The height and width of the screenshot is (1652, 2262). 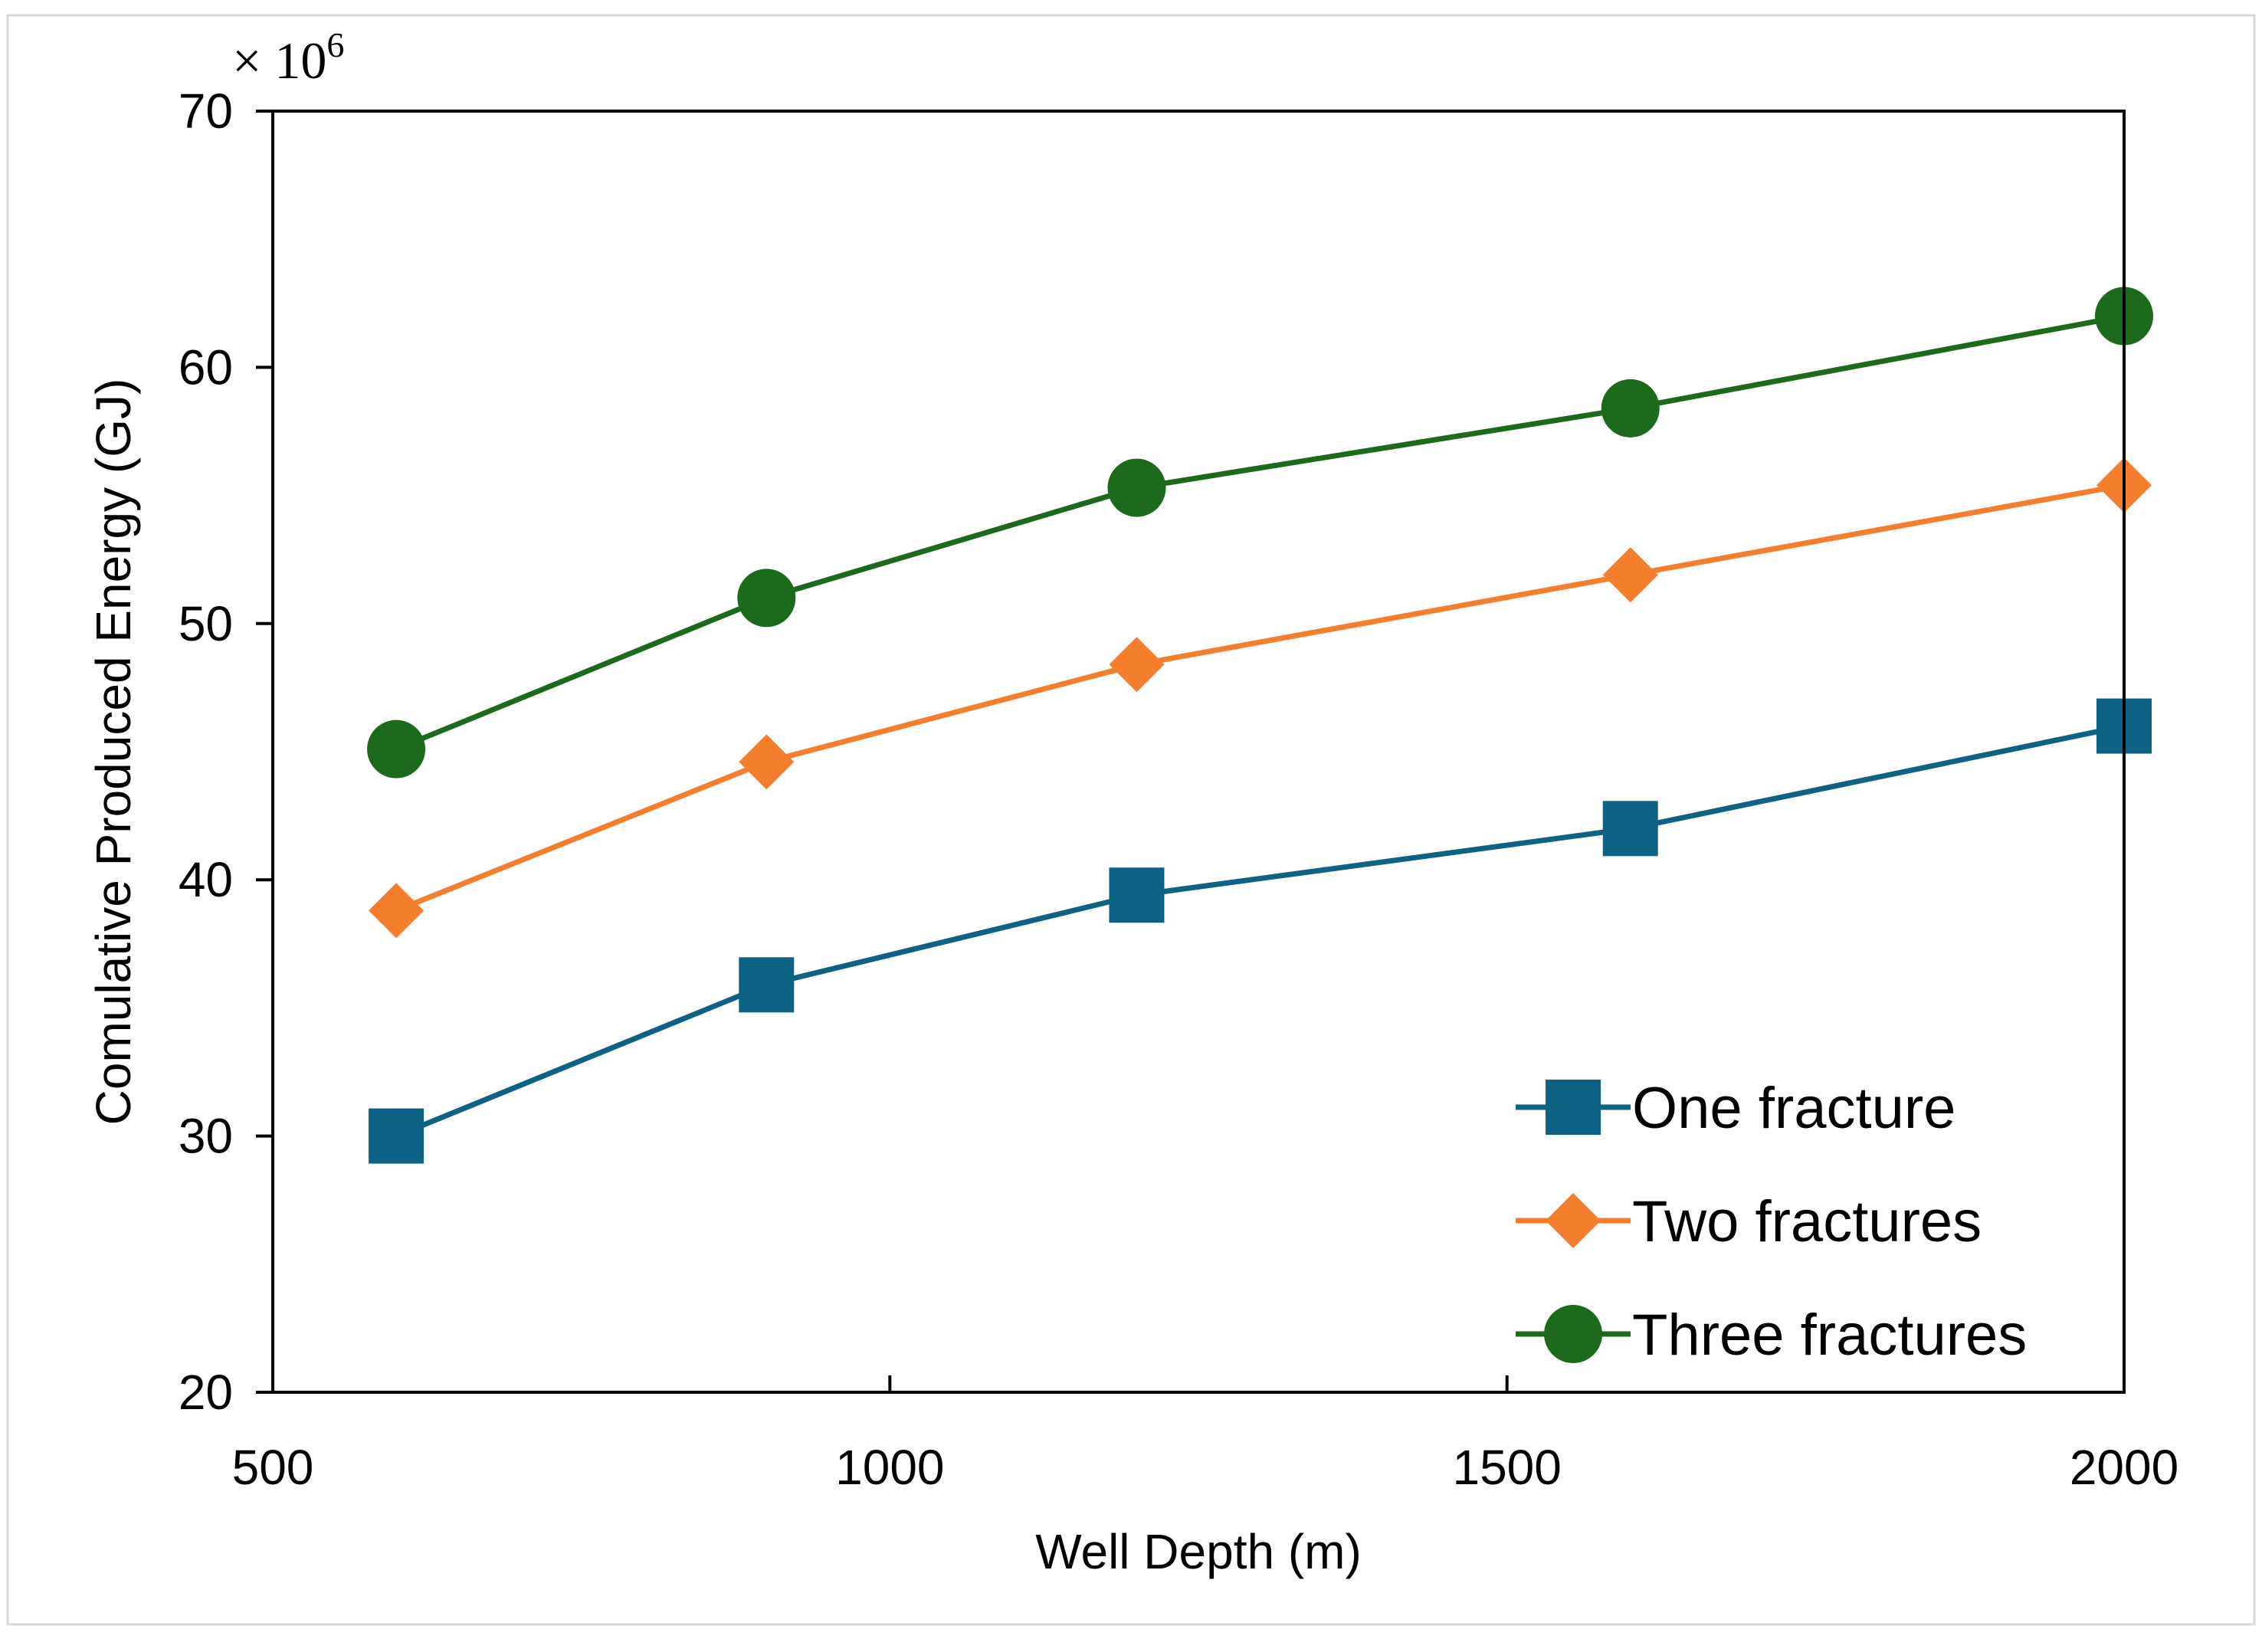 I want to click on y-axis-title: Comulative Produced Energy (GJ), so click(x=113, y=753).